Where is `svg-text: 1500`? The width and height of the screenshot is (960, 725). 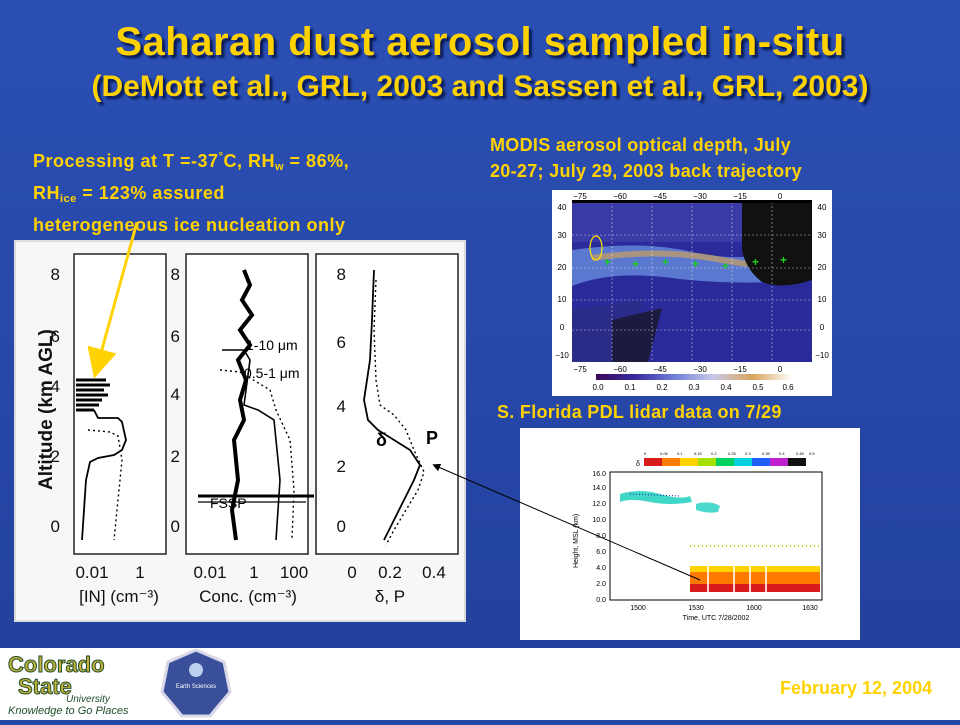
svg-text: 1500 is located at coordinates (638, 608).